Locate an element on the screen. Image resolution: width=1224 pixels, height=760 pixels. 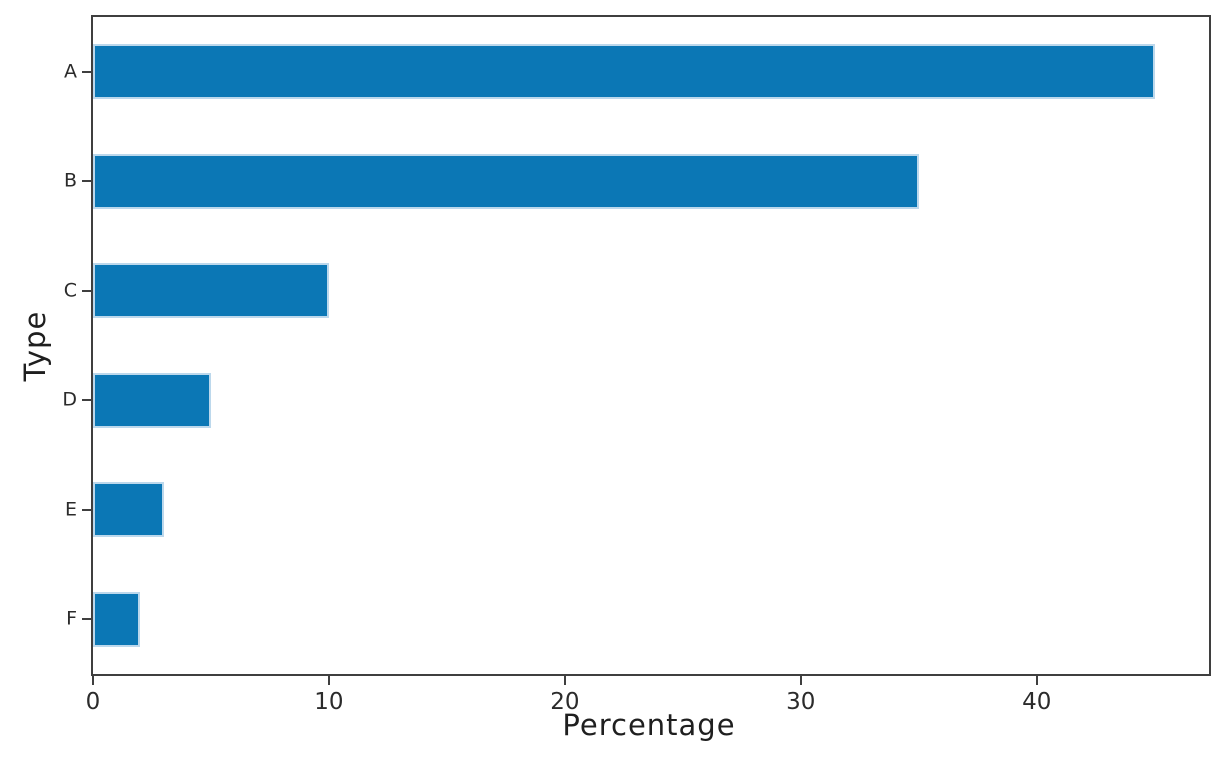
x-tick-label-40: 40 is located at coordinates (1037, 702).